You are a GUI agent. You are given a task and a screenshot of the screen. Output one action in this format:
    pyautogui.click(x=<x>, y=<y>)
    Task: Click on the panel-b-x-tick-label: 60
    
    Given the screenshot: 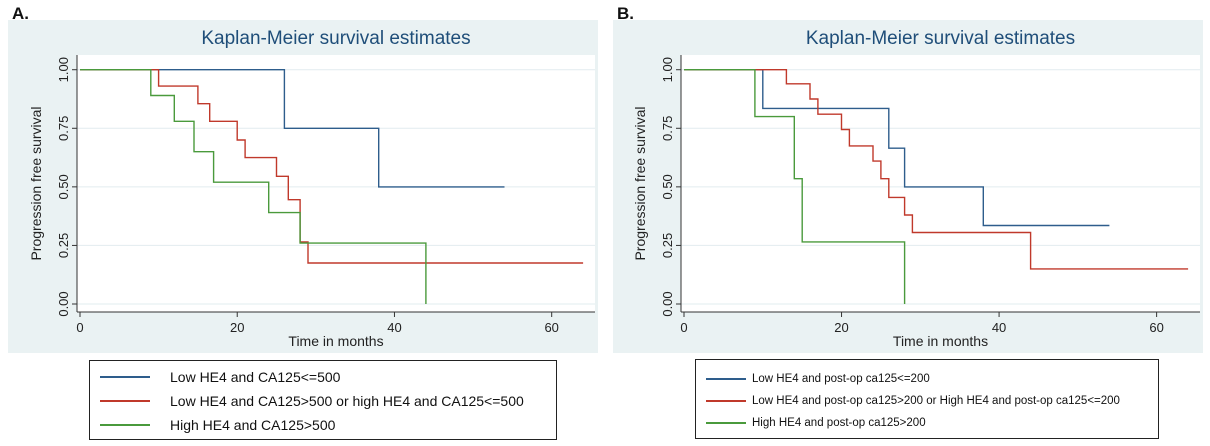 What is the action you would take?
    pyautogui.click(x=1156, y=327)
    